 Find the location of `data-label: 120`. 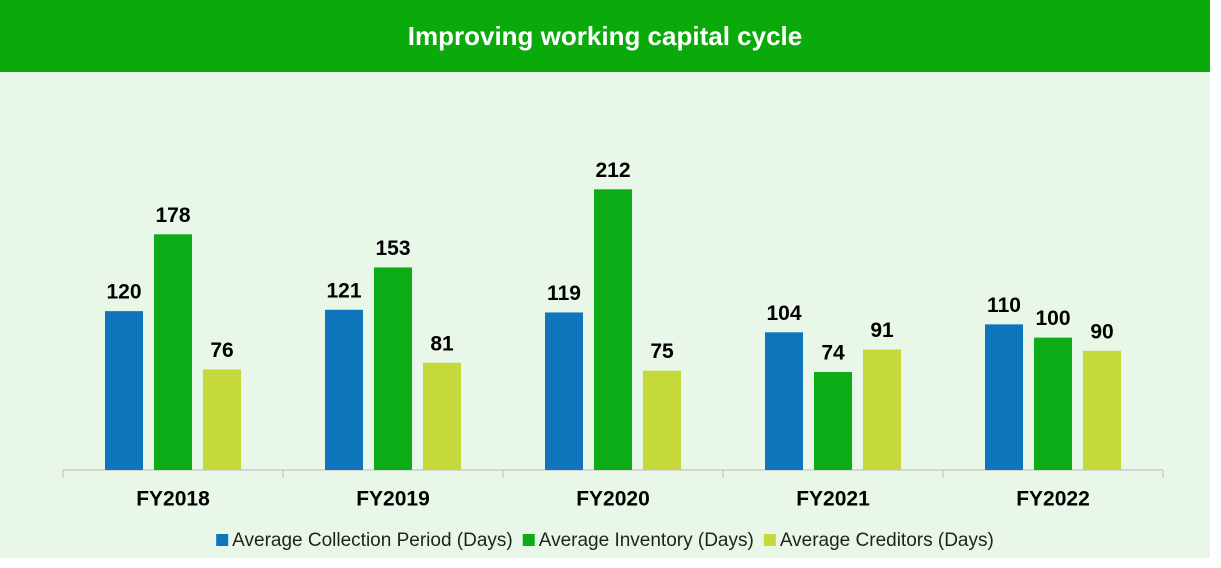

data-label: 120 is located at coordinates (123, 292).